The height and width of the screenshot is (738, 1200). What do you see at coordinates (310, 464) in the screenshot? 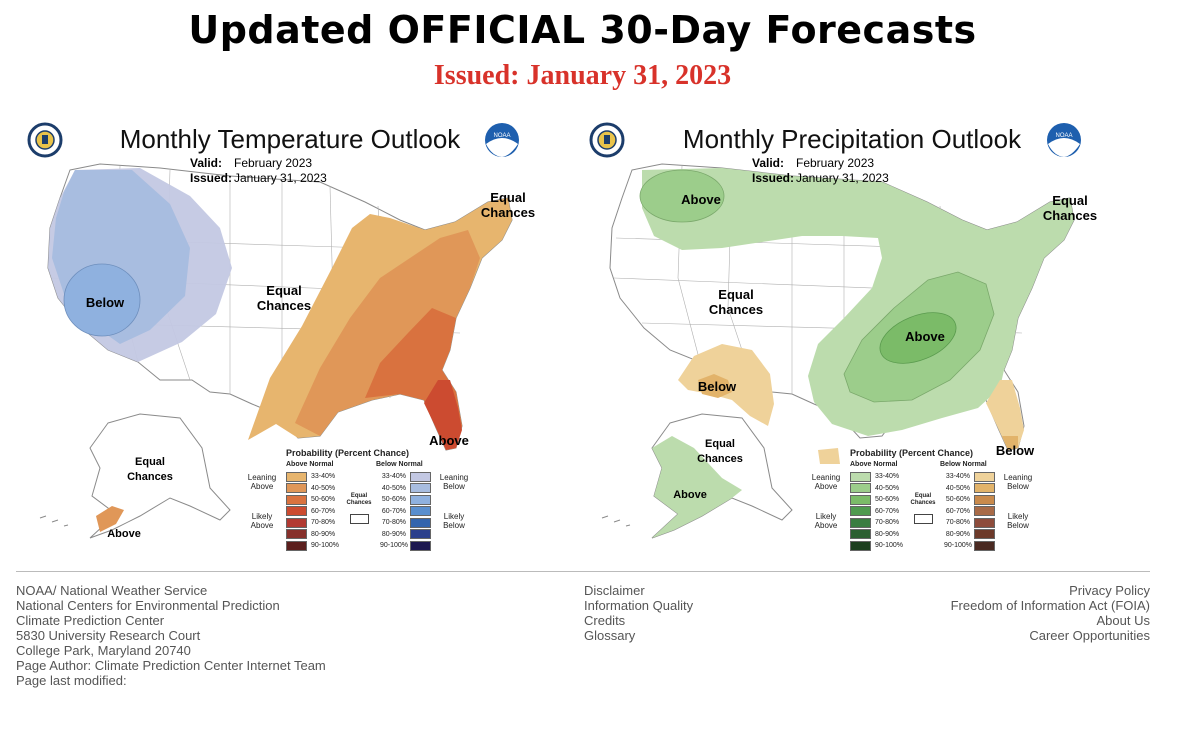
I see `temp-above-head: Above Normal` at bounding box center [310, 464].